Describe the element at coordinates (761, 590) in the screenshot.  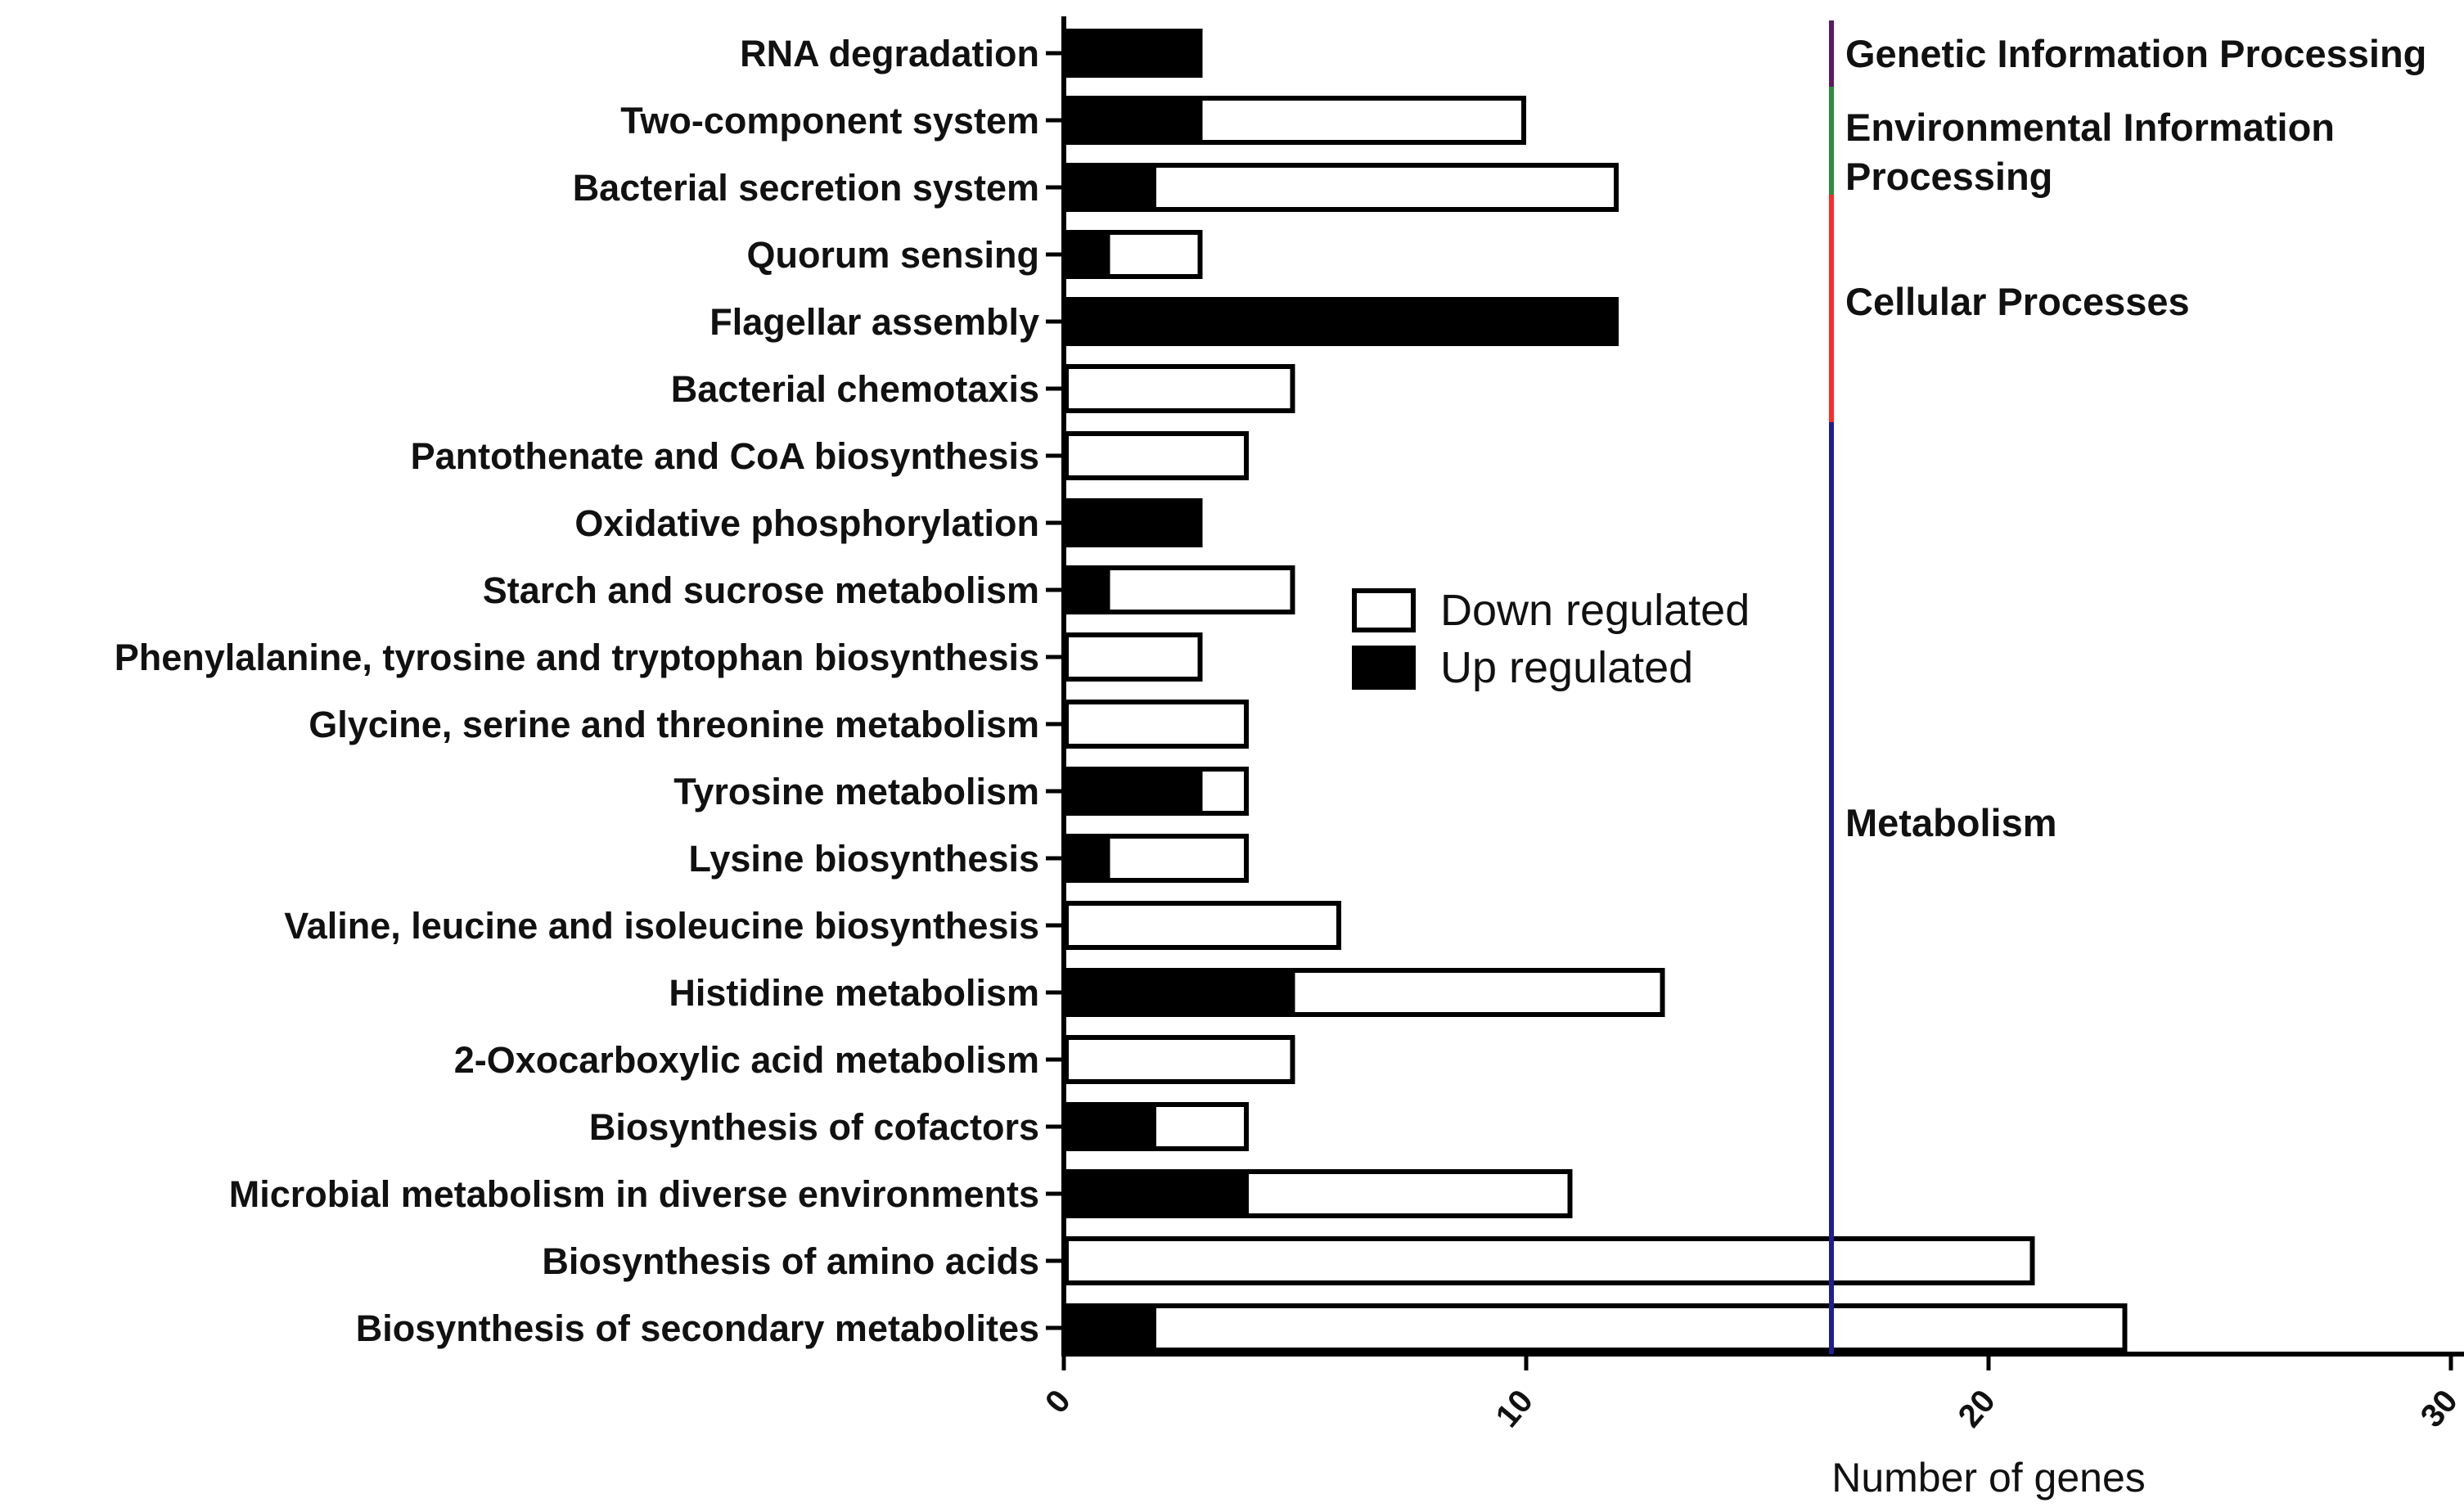
I see `category-label: Starch and sucrose metabolism` at that location.